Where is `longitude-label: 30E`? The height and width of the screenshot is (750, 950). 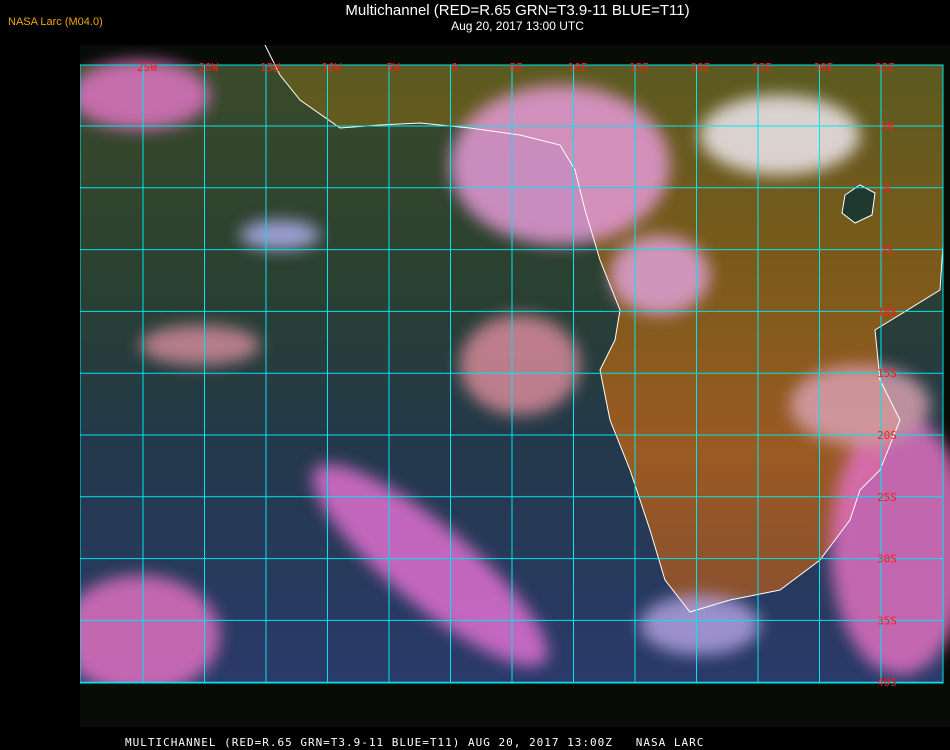
longitude-label: 30E is located at coordinates (824, 67).